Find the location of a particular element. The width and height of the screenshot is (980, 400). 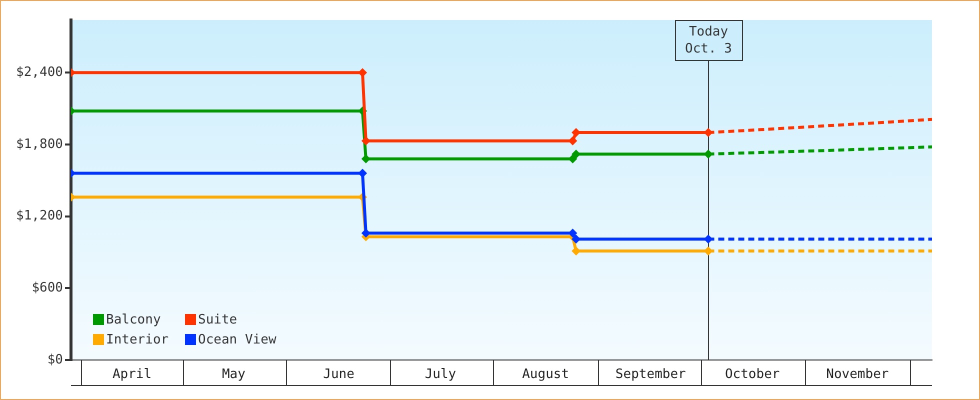

x-tick-label: July is located at coordinates (440, 374).